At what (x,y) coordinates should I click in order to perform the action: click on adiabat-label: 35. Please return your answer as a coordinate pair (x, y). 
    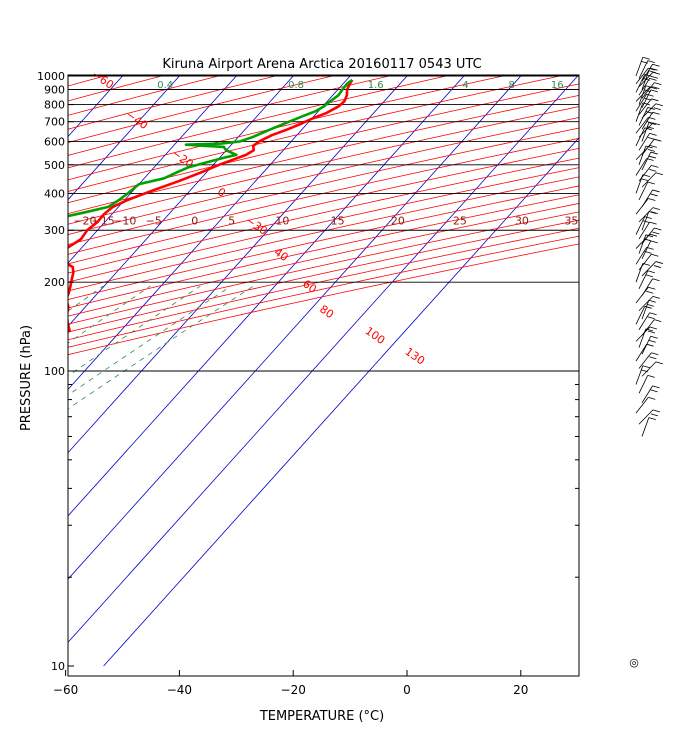
    Looking at the image, I should click on (571, 220).